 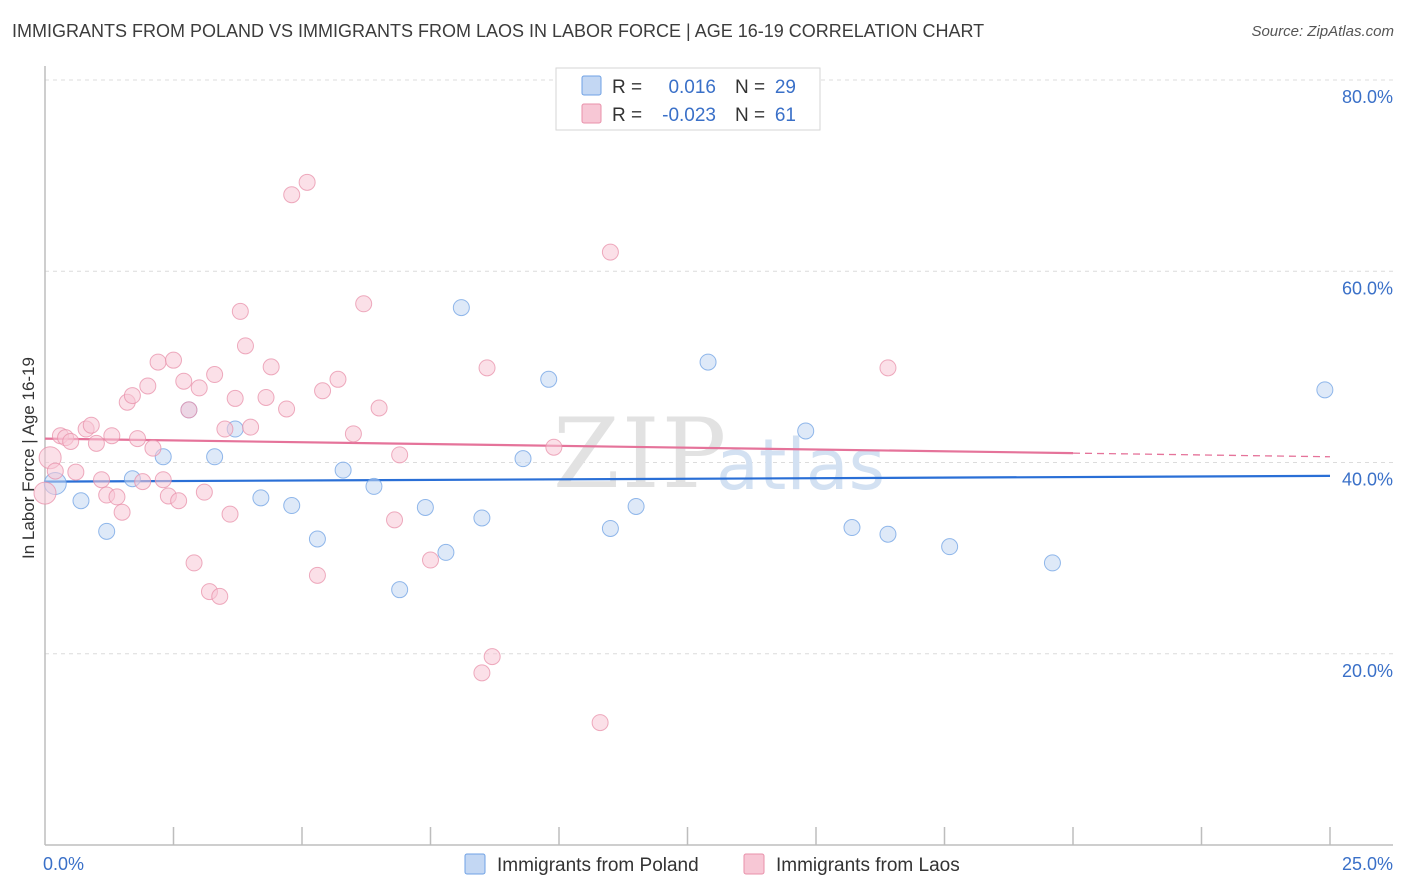 What do you see at coordinates (598, 865) in the screenshot?
I see `bottom-legend-label-poland: Immigrants from Poland` at bounding box center [598, 865].